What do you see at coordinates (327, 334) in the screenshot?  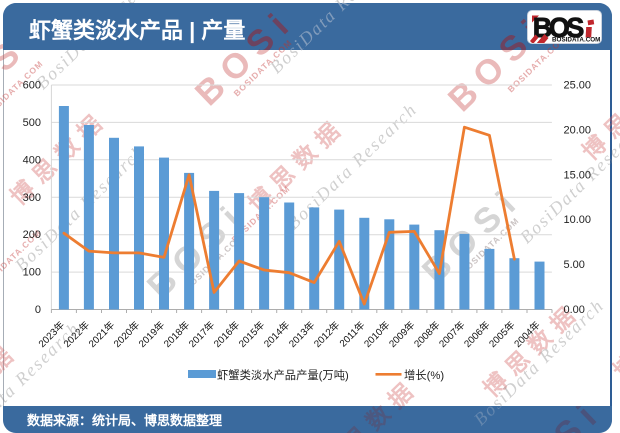 I see `svg-text: 2012年` at bounding box center [327, 334].